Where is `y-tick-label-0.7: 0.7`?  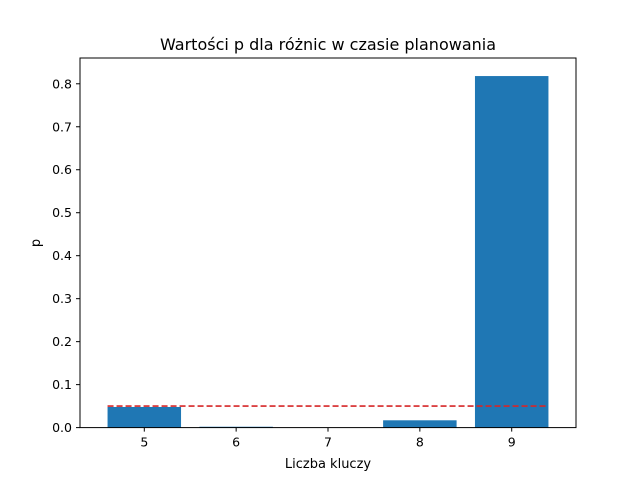
y-tick-label-0.7: 0.7 is located at coordinates (62, 126).